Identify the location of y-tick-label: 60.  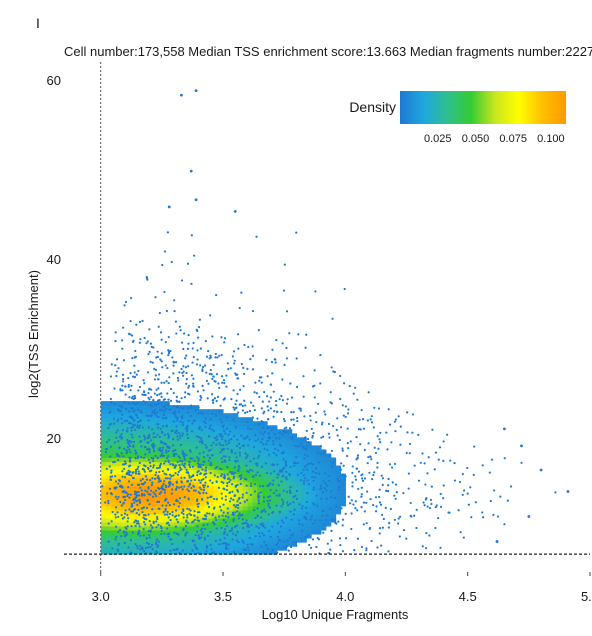
(54, 80).